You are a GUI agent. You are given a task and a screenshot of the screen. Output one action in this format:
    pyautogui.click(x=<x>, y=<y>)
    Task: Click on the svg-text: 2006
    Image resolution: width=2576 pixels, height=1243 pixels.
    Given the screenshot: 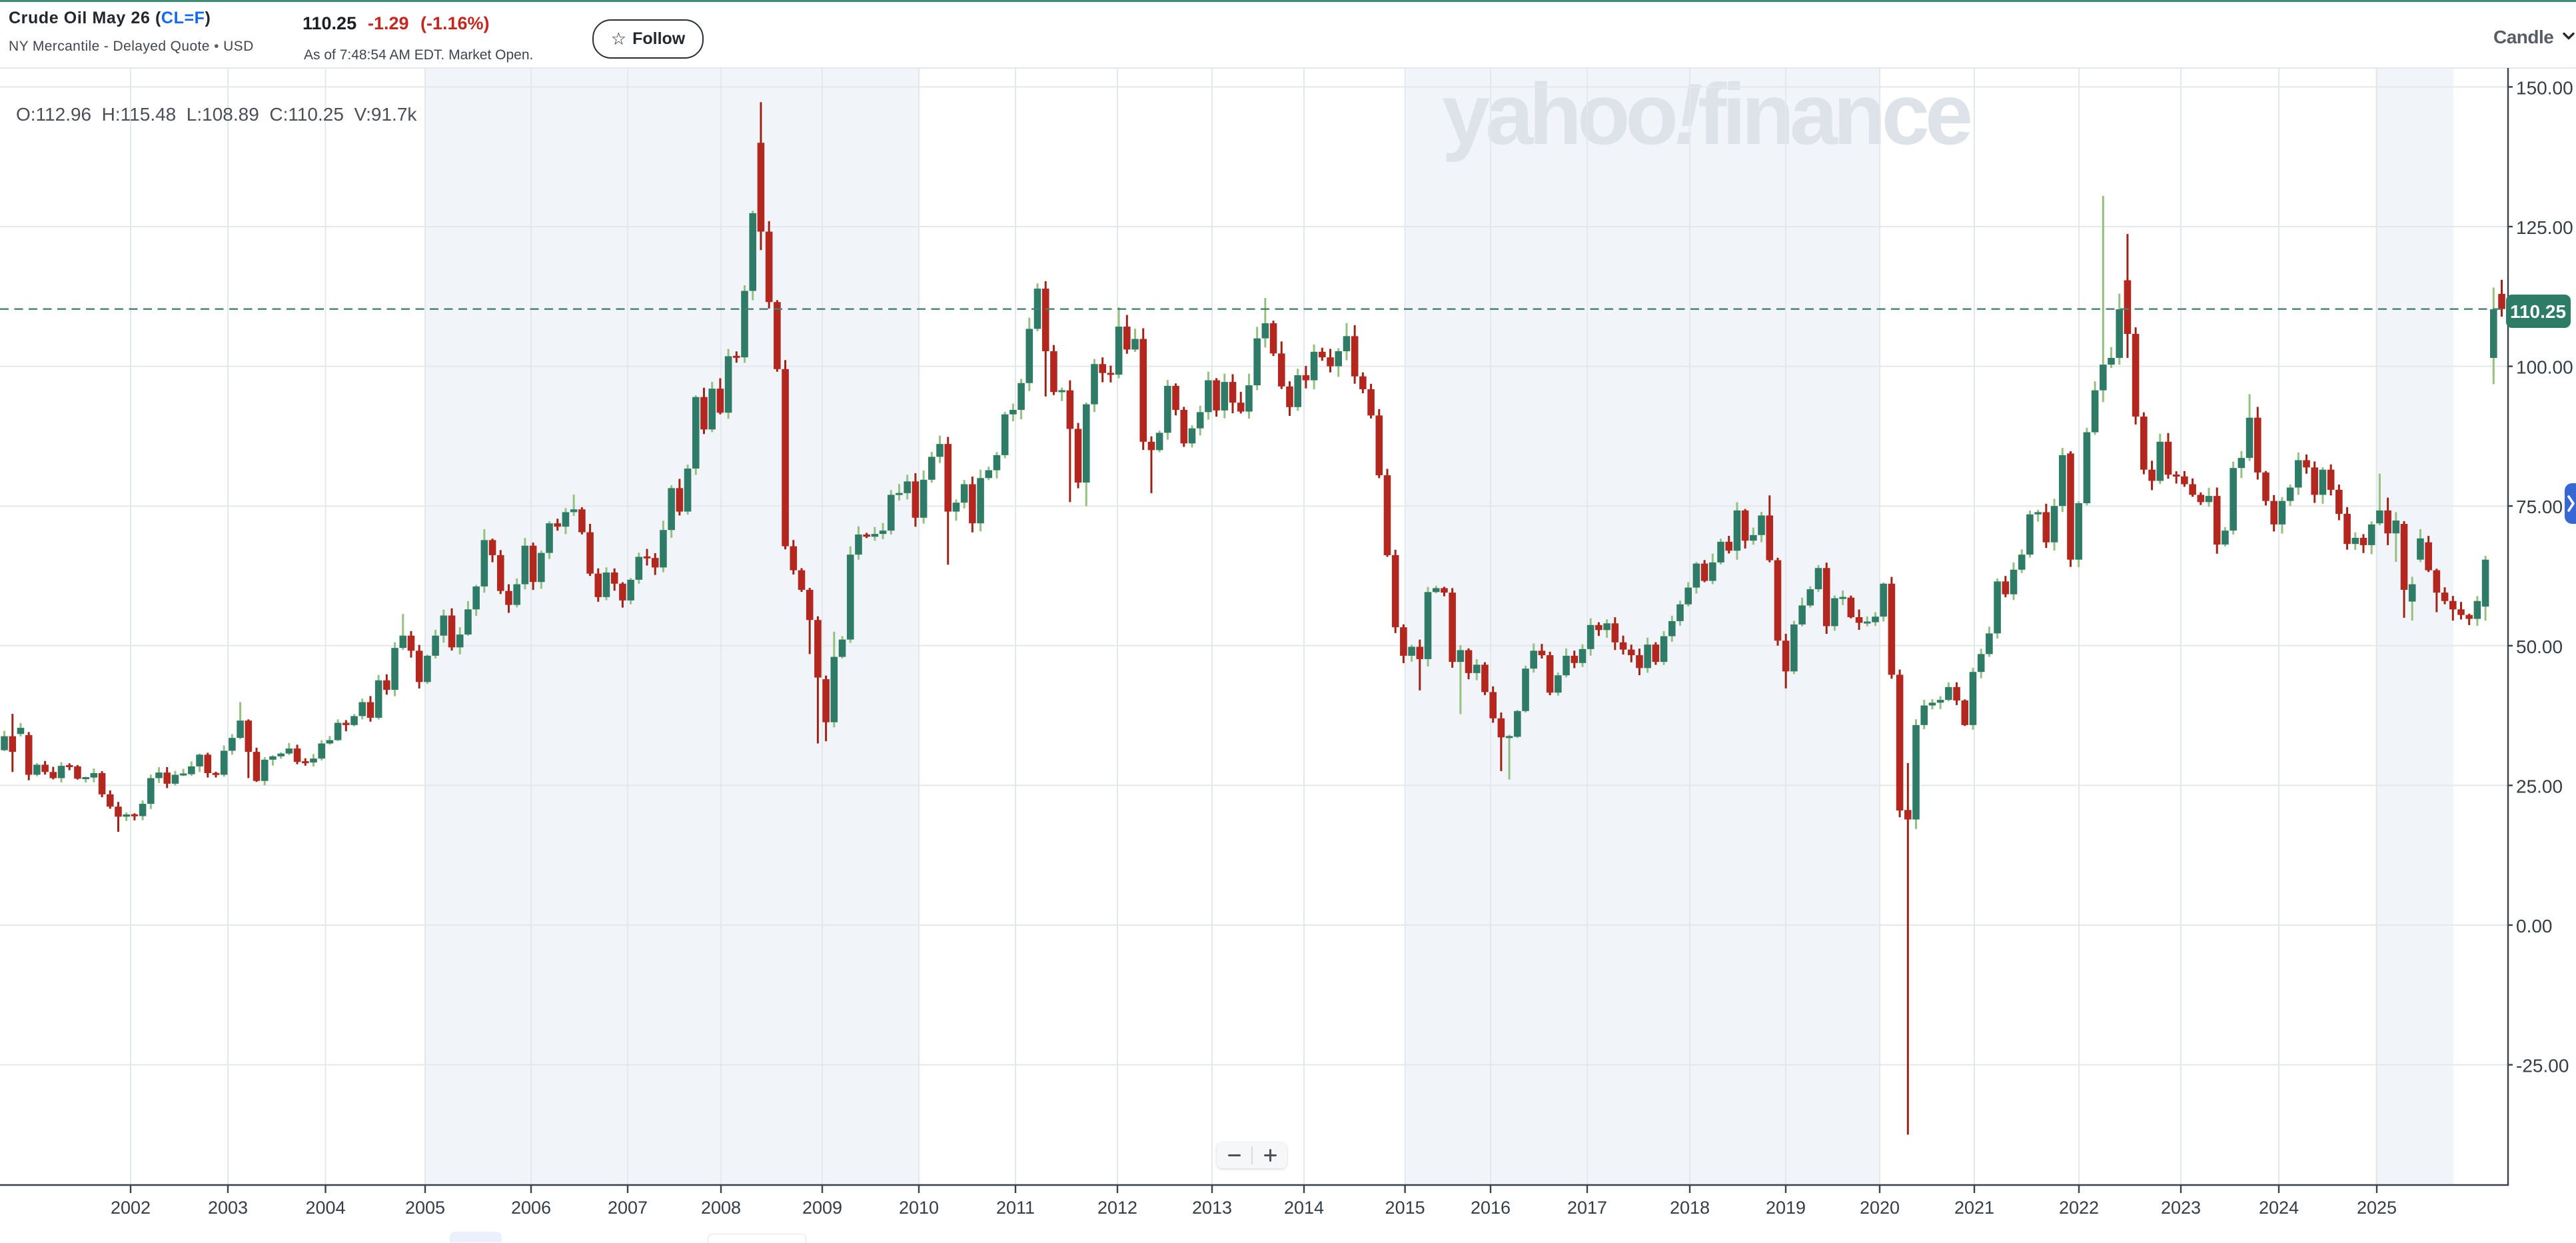 What is the action you would take?
    pyautogui.click(x=531, y=1208)
    